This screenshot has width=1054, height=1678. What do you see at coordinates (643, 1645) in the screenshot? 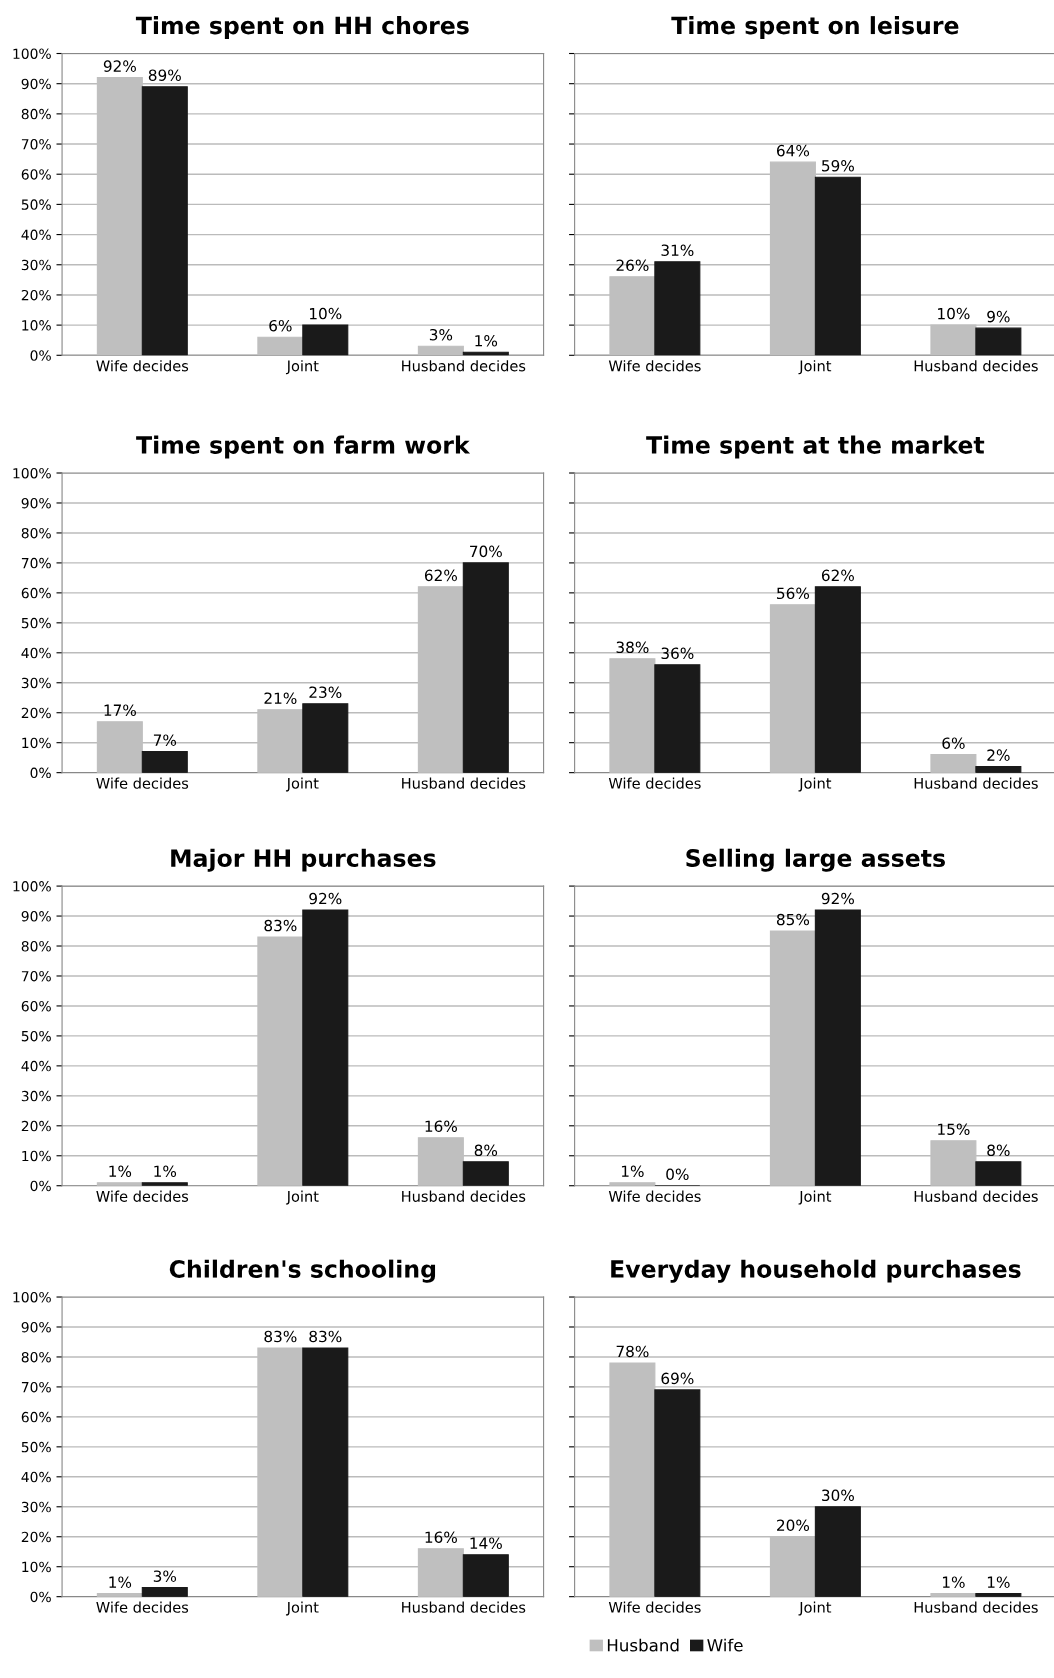
I see `legend-label: Husband` at bounding box center [643, 1645].